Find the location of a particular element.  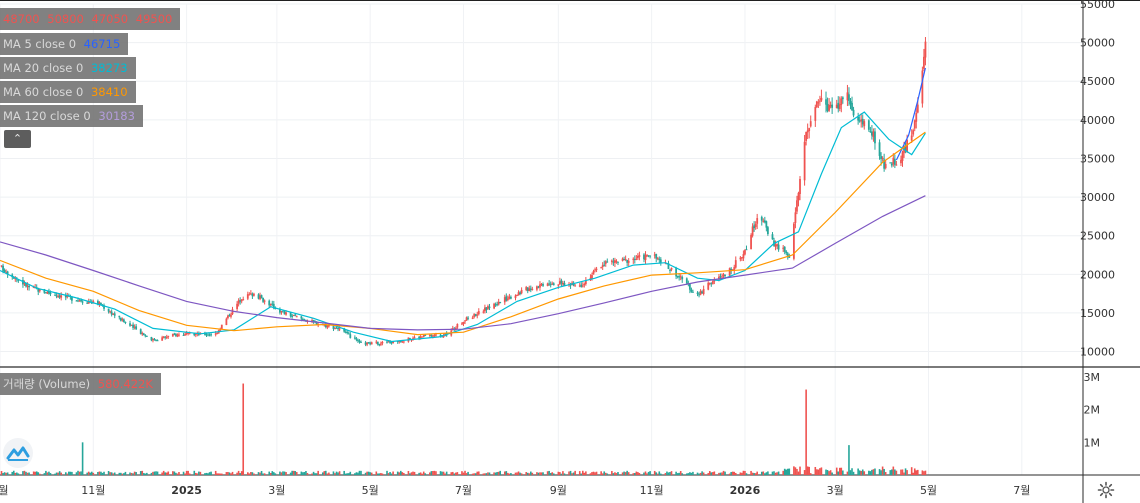

collapse-legend-button: ⌃ is located at coordinates (17, 139).